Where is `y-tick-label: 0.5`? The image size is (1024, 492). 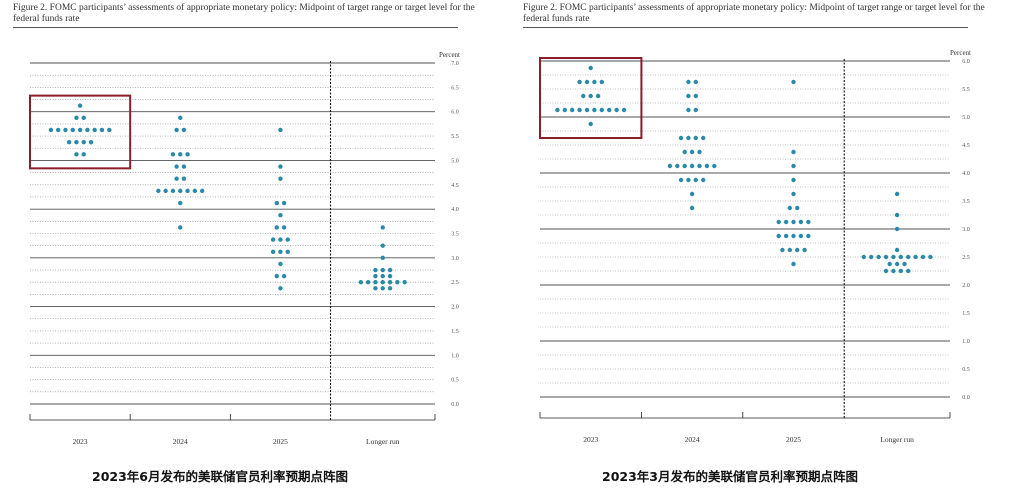 y-tick-label: 0.5 is located at coordinates (455, 381).